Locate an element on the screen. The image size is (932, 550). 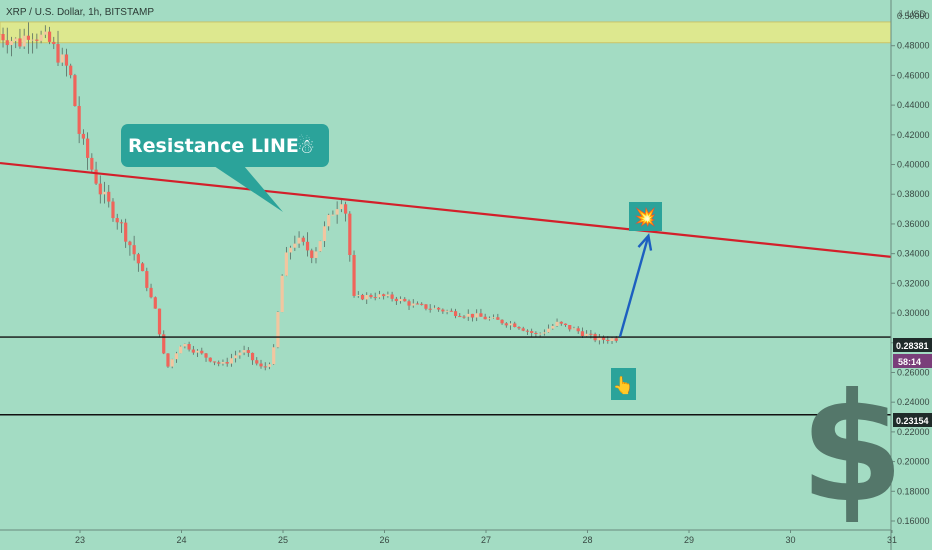
x-tick-label: 31 is located at coordinates (892, 540).